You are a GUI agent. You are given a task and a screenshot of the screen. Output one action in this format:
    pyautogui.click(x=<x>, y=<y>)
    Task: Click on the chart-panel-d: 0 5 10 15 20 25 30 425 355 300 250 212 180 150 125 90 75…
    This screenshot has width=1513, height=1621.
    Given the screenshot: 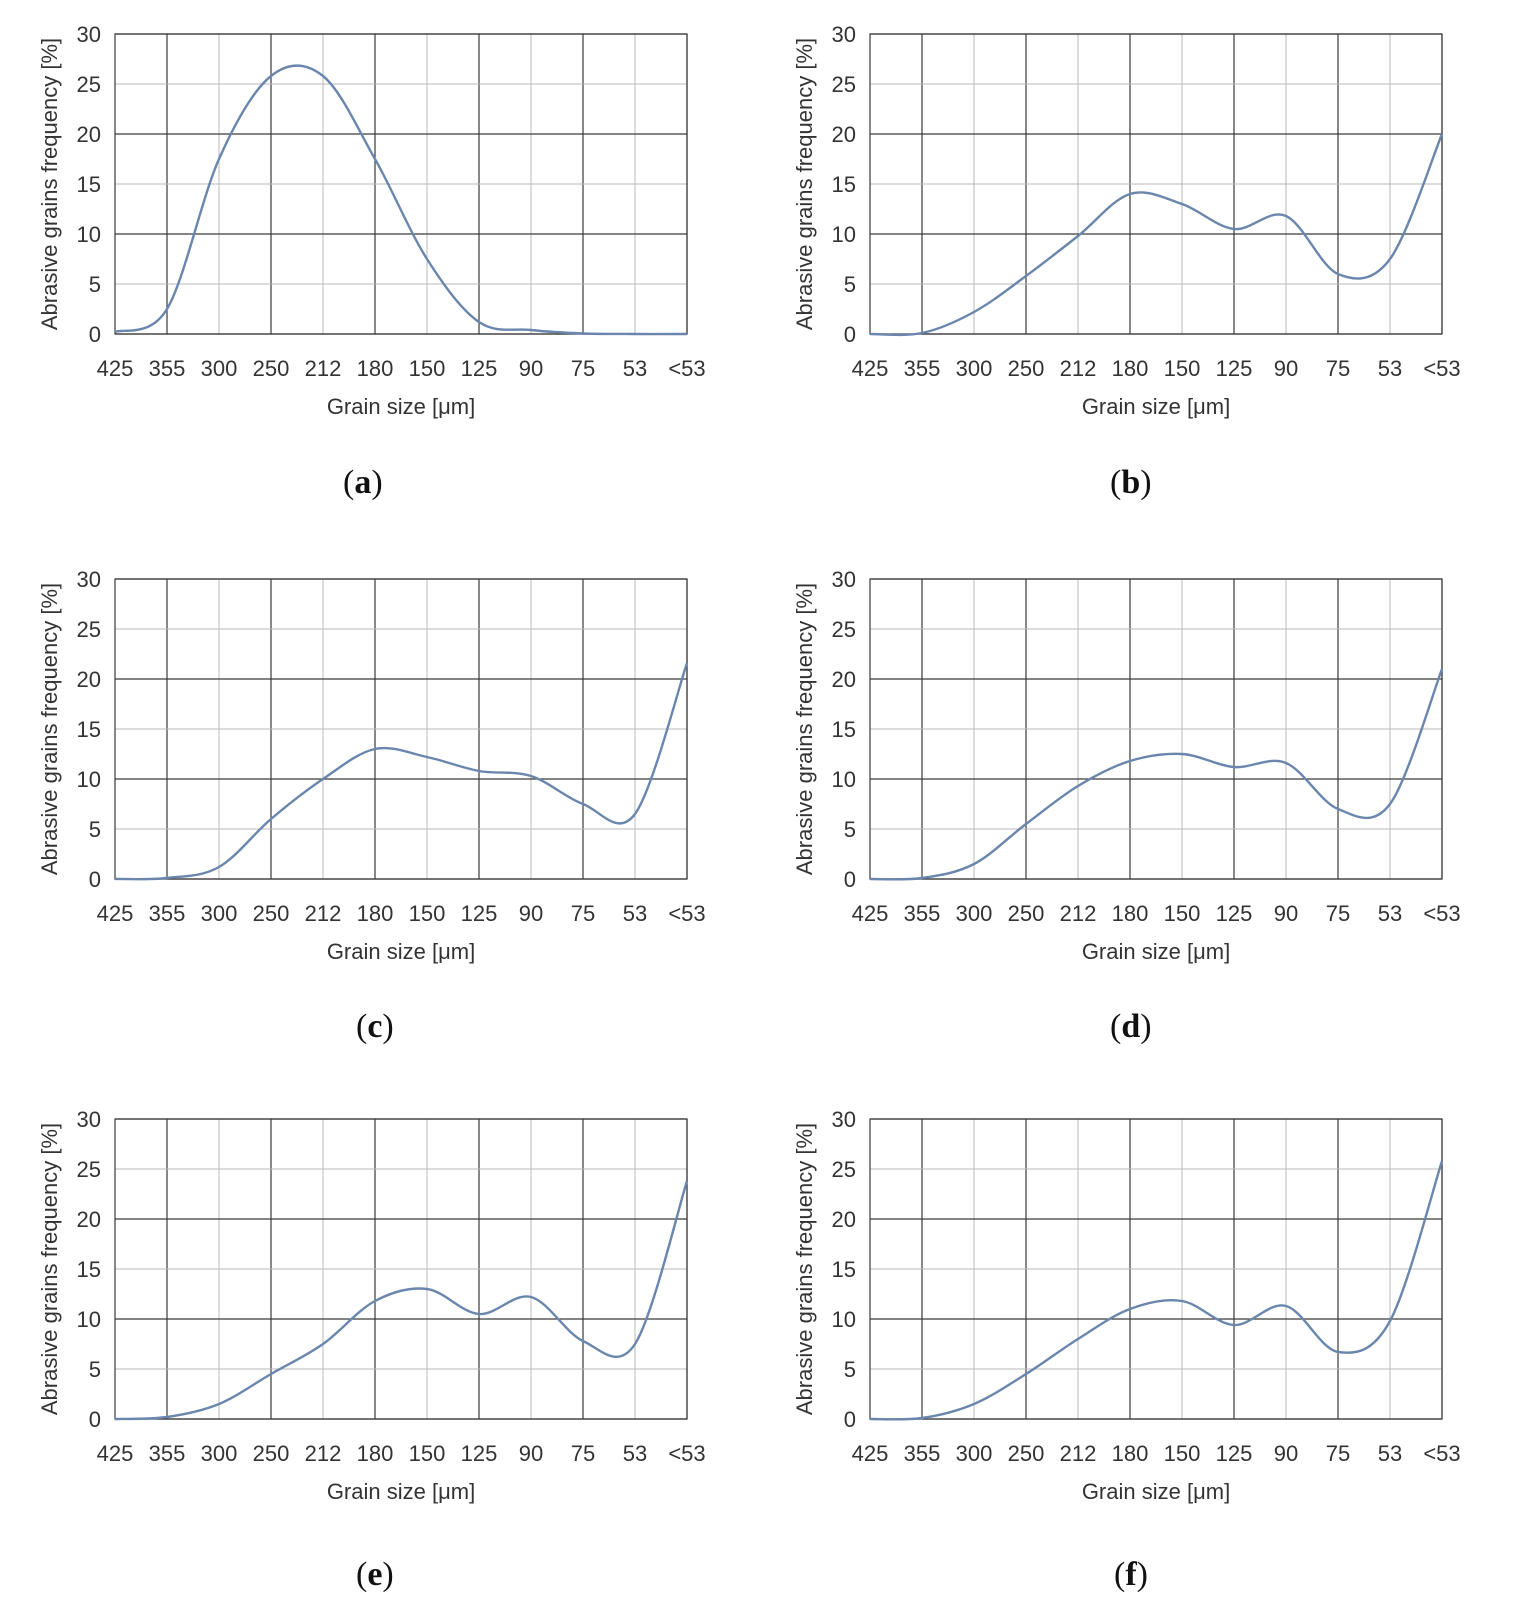 What is the action you would take?
    pyautogui.click(x=1130, y=775)
    